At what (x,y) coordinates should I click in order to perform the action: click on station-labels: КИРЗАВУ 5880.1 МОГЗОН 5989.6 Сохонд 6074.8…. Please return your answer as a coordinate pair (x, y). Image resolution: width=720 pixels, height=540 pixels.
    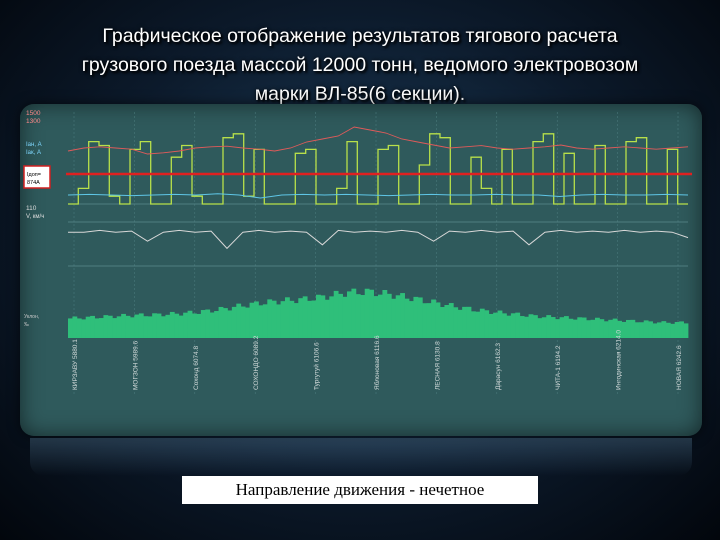
    Looking at the image, I should click on (377, 360).